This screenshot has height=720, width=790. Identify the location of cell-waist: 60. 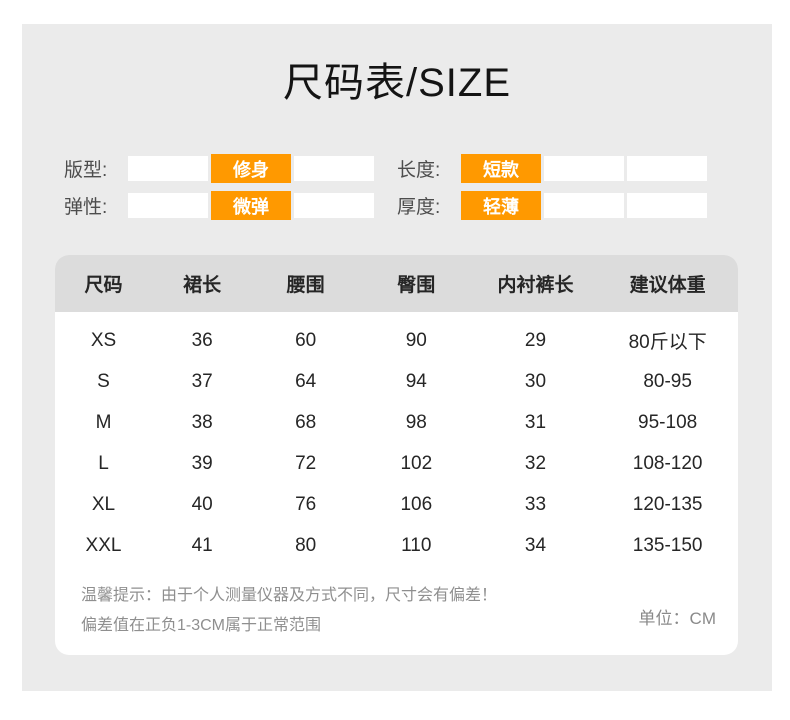
(306, 340).